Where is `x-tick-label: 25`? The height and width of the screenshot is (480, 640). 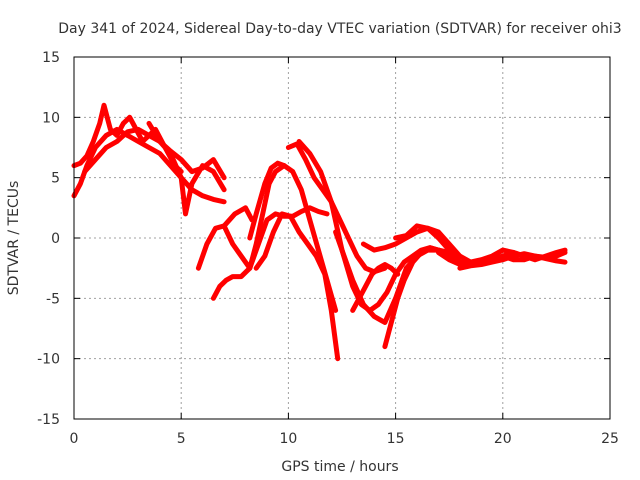
x-tick-label: 25 is located at coordinates (610, 439).